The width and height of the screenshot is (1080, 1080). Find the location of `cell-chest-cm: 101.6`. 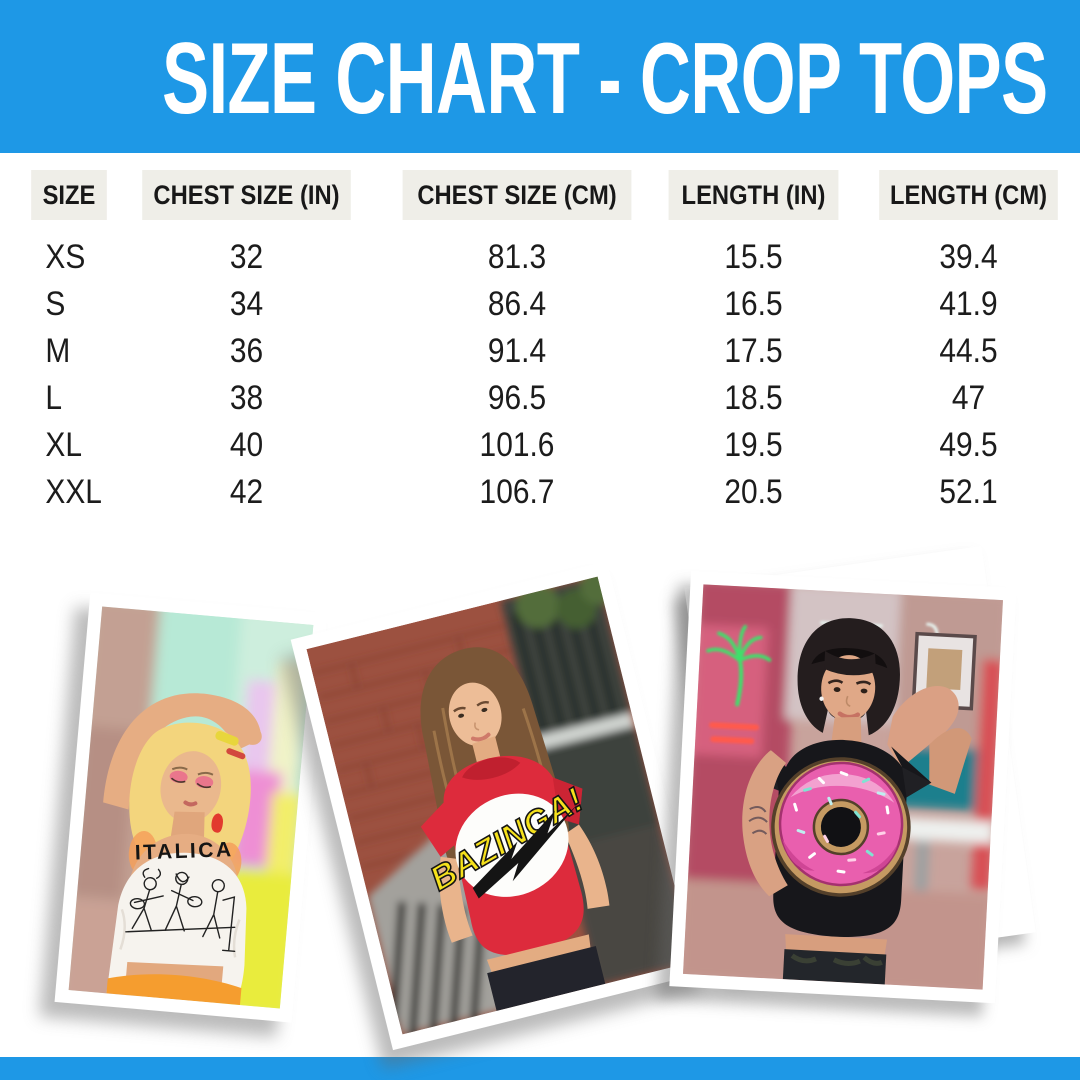

cell-chest-cm: 101.6 is located at coordinates (517, 445).